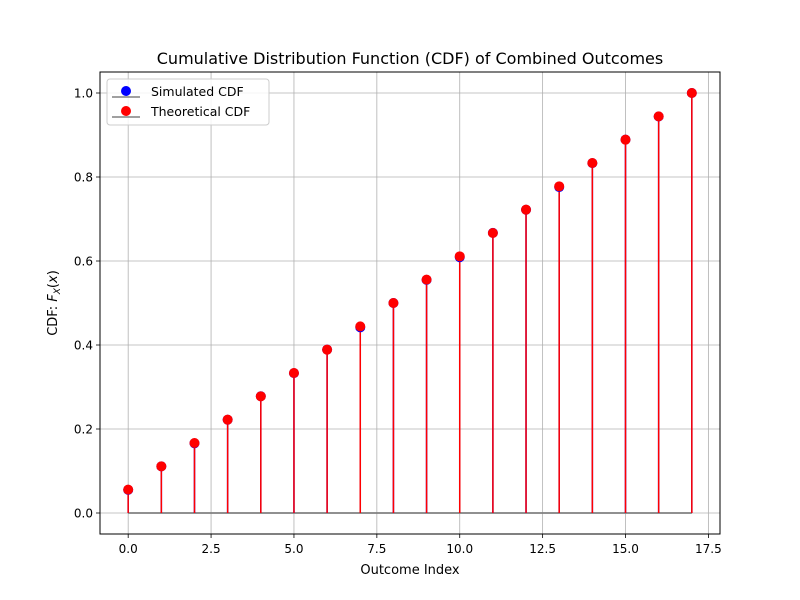  I want to click on y-tick-label: 1.0, so click(83, 94).